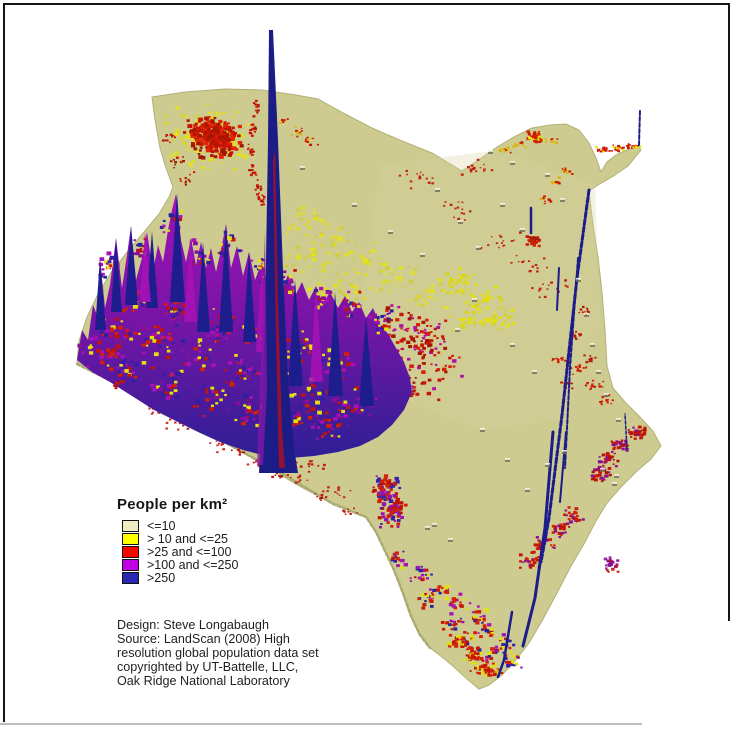 This screenshot has width=733, height=729. I want to click on legend-label: >100 and <=250, so click(193, 565).